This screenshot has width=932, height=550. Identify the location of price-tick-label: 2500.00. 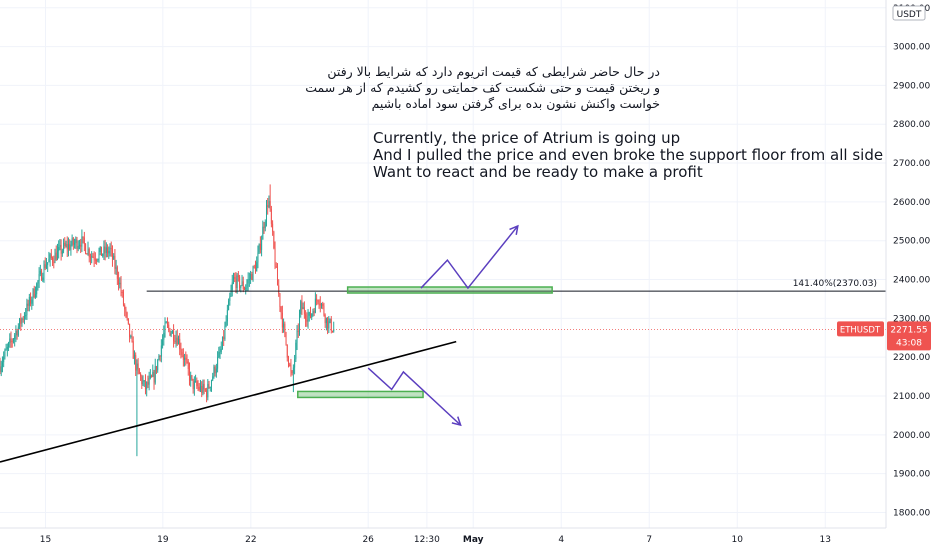
(911, 242).